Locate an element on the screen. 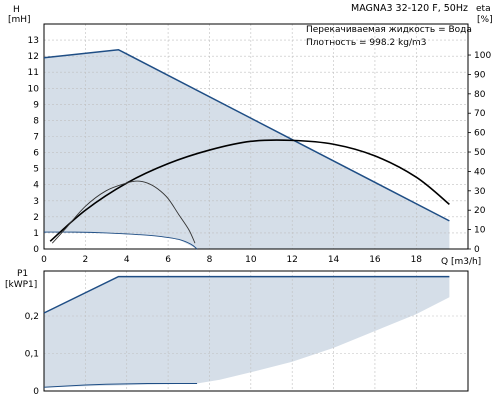 Image resolution: width=500 pixels, height=400 pixels. x-tick-label: 18 is located at coordinates (417, 260).